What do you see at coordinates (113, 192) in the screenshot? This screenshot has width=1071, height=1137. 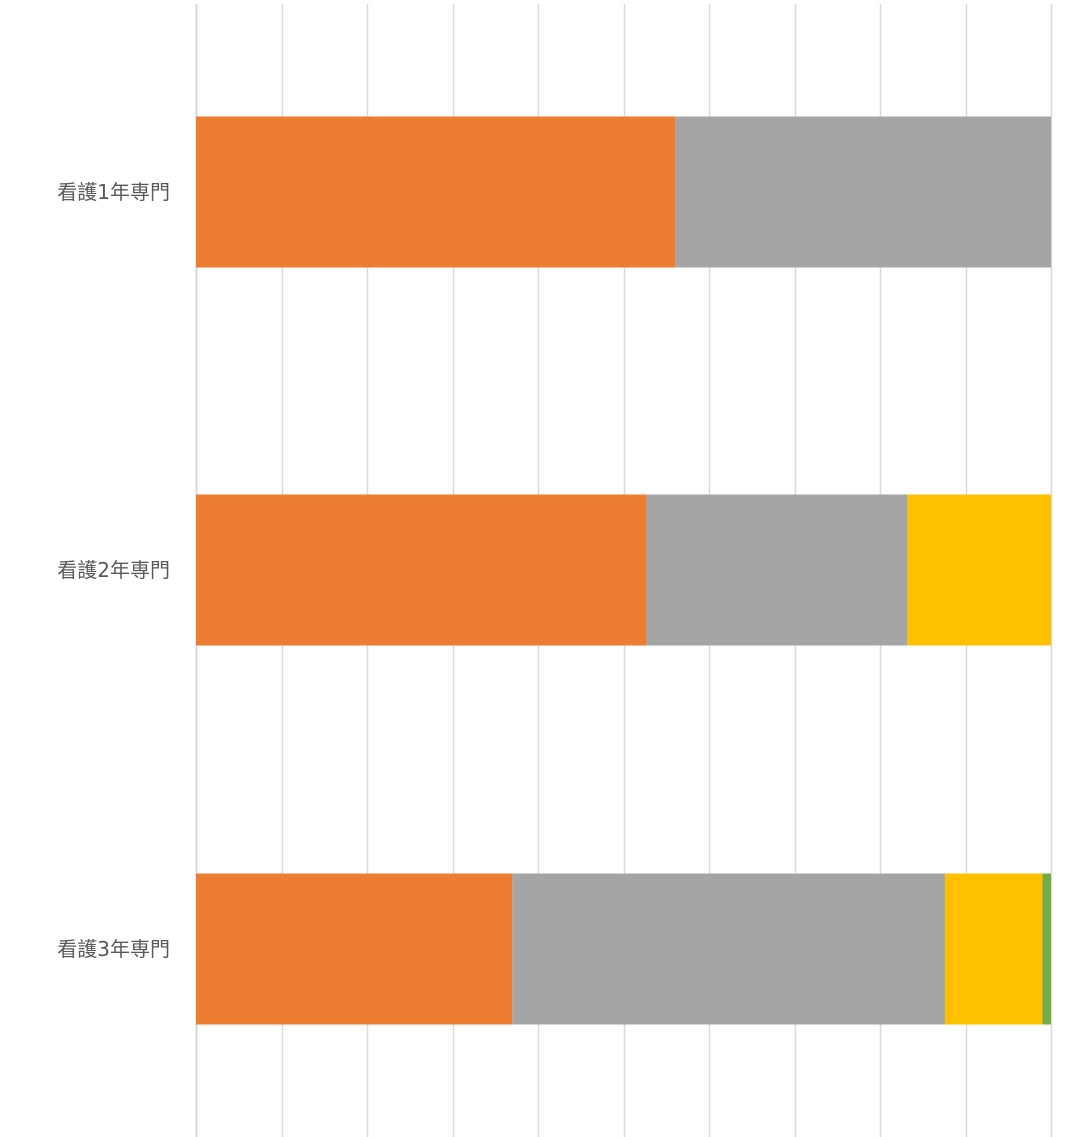 I see `category-label: 看護1年専門` at bounding box center [113, 192].